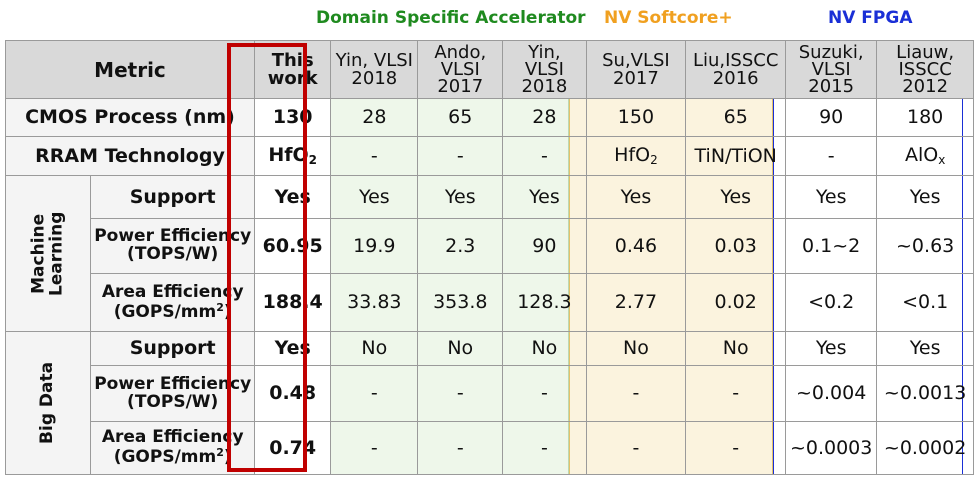 This screenshot has width=974, height=479. What do you see at coordinates (460, 302) in the screenshot?
I see `value-cell: 353.8` at bounding box center [460, 302].